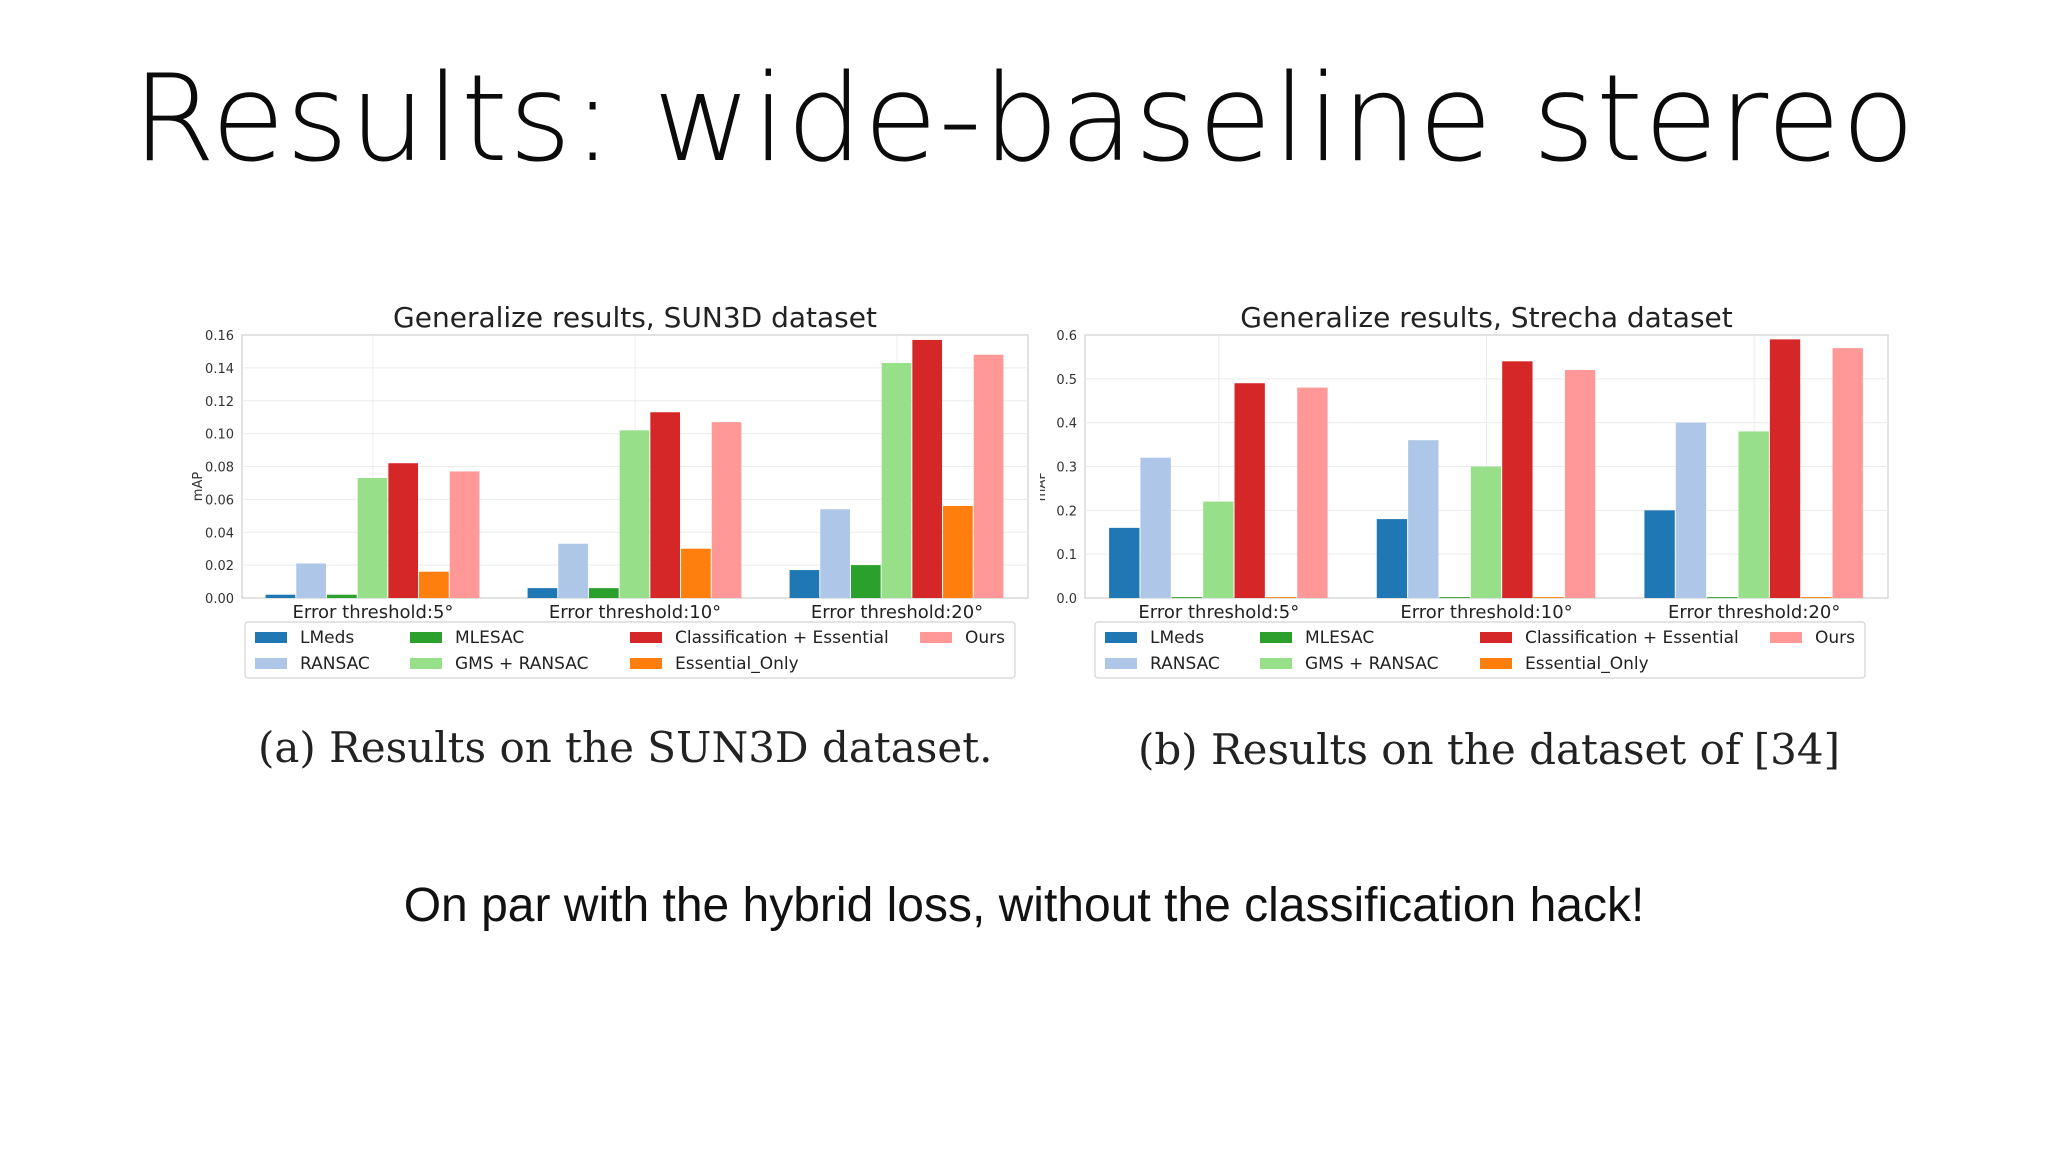  Describe the element at coordinates (1066, 555) in the screenshot. I see `y-tick-label: 0.1` at that location.